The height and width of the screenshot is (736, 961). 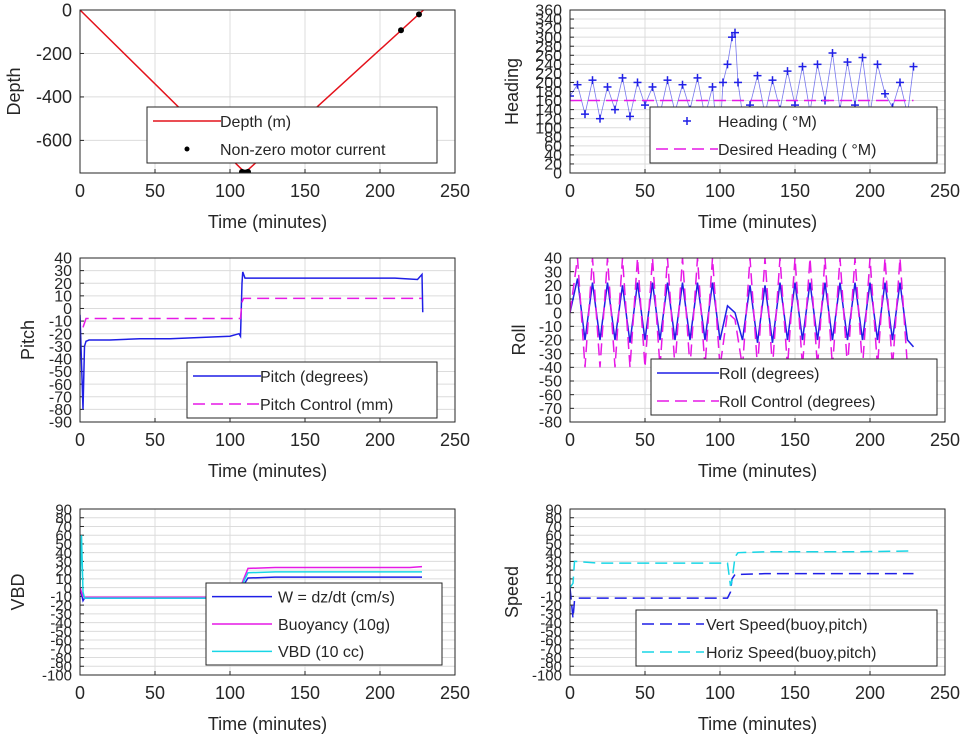 What do you see at coordinates (553, 272) in the screenshot?
I see `y-tick-label: 30` at bounding box center [553, 272].